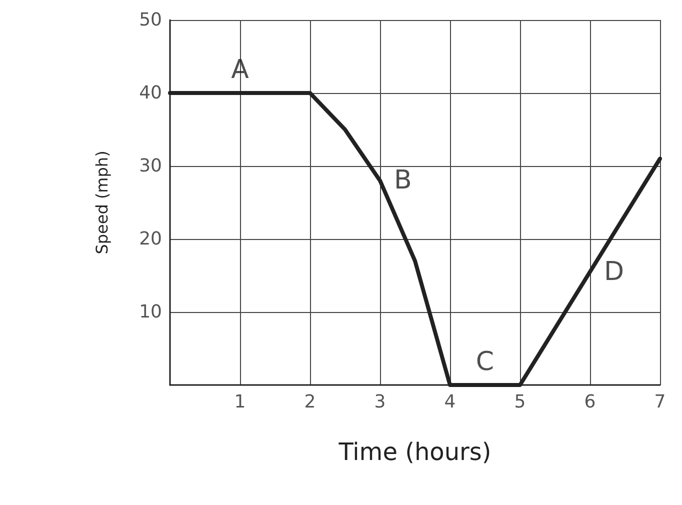 The image size is (682, 505). Describe the element at coordinates (485, 362) in the screenshot. I see `annotation: C` at that location.